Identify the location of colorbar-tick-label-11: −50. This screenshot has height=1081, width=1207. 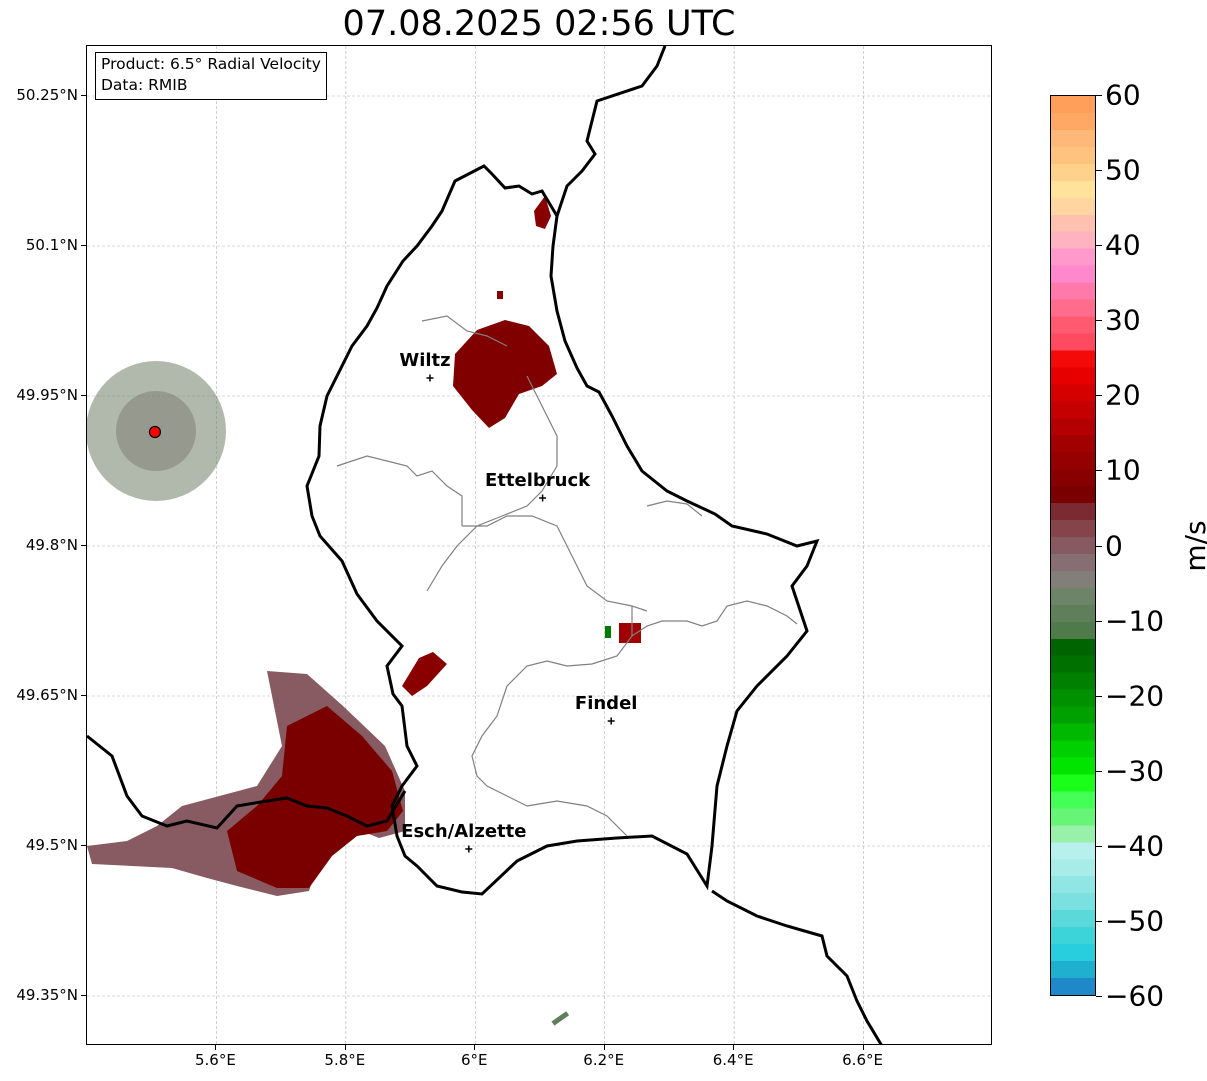
(1135, 921).